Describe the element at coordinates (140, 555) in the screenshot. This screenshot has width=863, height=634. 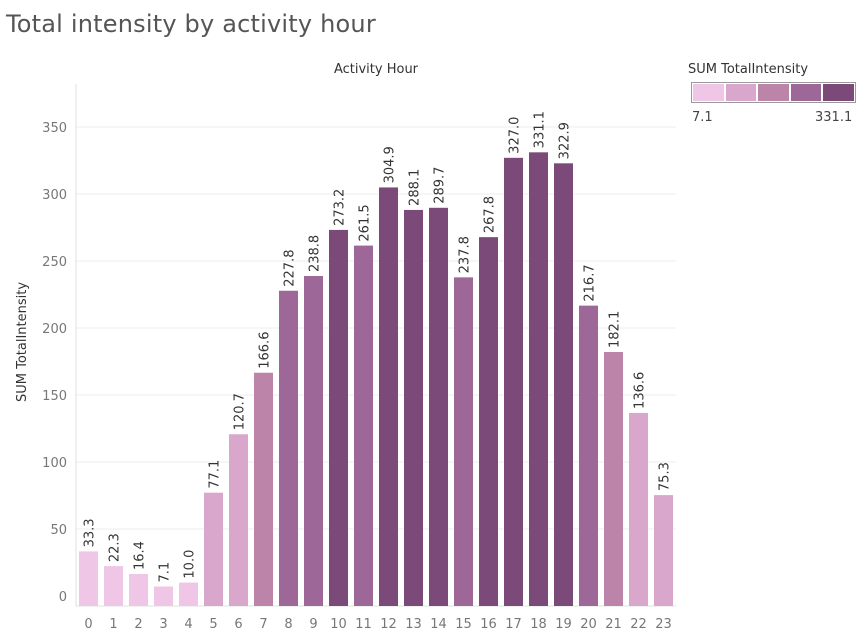
I see `data-label: 16.4` at that location.